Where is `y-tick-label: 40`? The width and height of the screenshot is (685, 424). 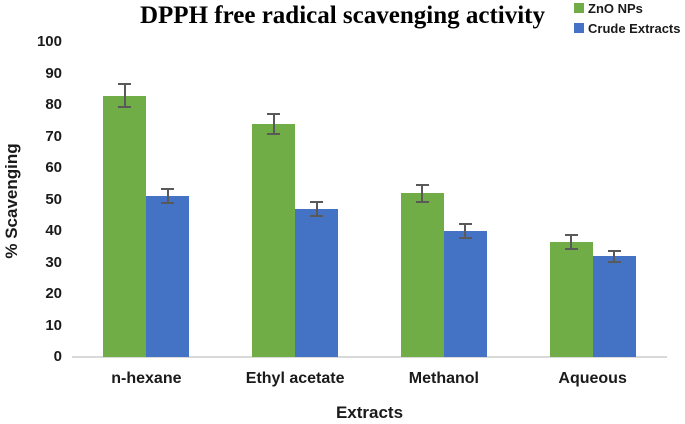
y-tick-label: 40 is located at coordinates (53, 230).